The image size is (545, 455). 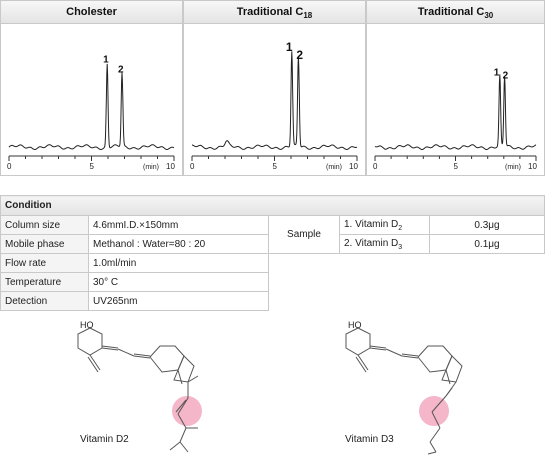 What do you see at coordinates (178, 244) in the screenshot?
I see `condition-value: Methanol : Water=80 : 20` at bounding box center [178, 244].